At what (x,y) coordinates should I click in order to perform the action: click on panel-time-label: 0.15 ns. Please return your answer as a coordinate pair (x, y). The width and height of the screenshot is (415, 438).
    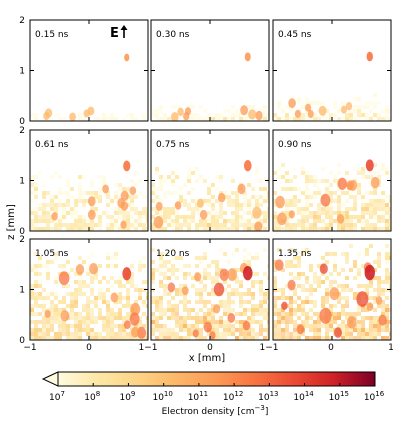
    Looking at the image, I should click on (52, 35).